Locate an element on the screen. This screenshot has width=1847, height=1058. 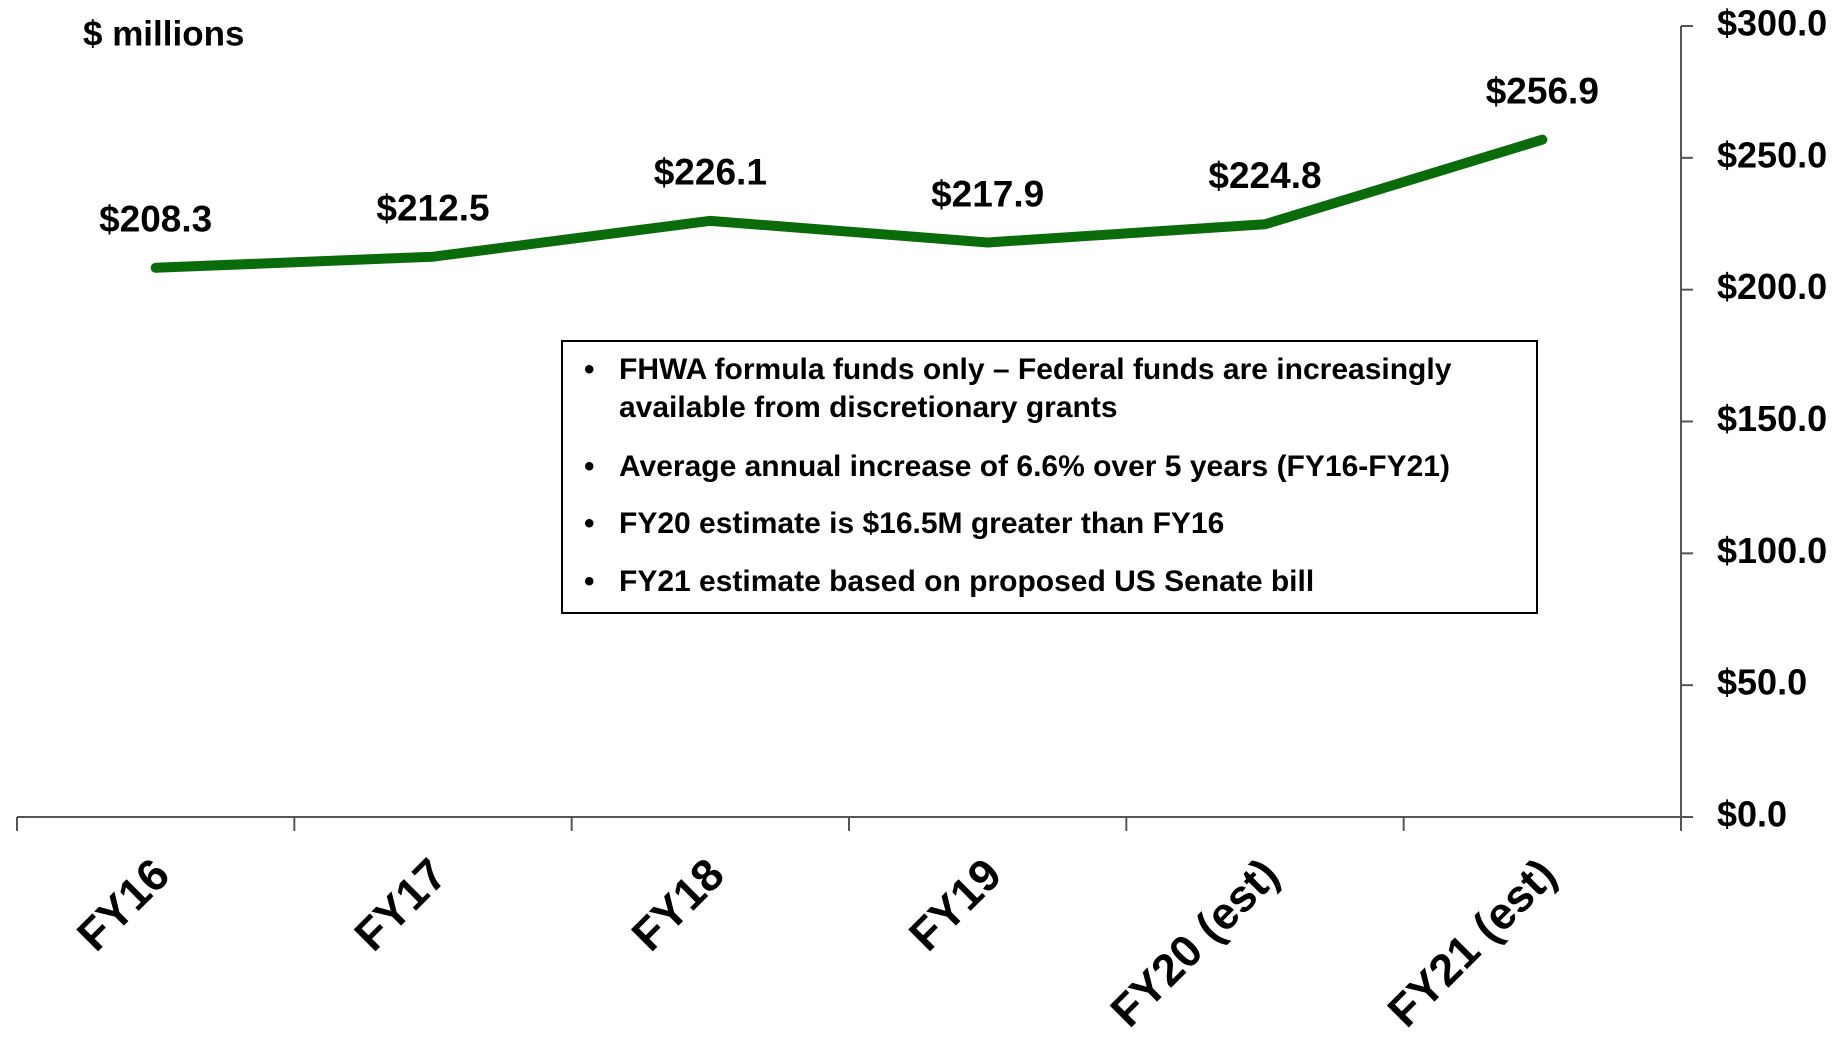
y-tick-label: $250.0 is located at coordinates (1772, 154).